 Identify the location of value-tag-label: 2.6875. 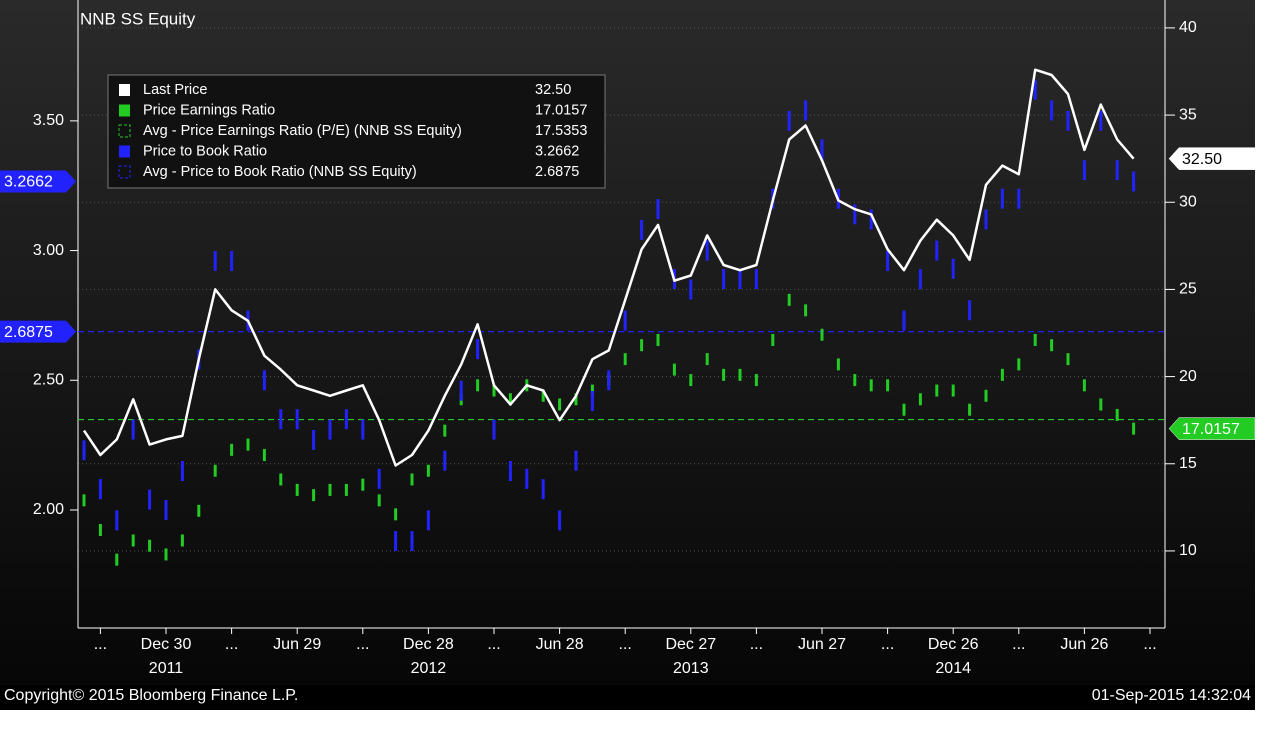
(28, 332).